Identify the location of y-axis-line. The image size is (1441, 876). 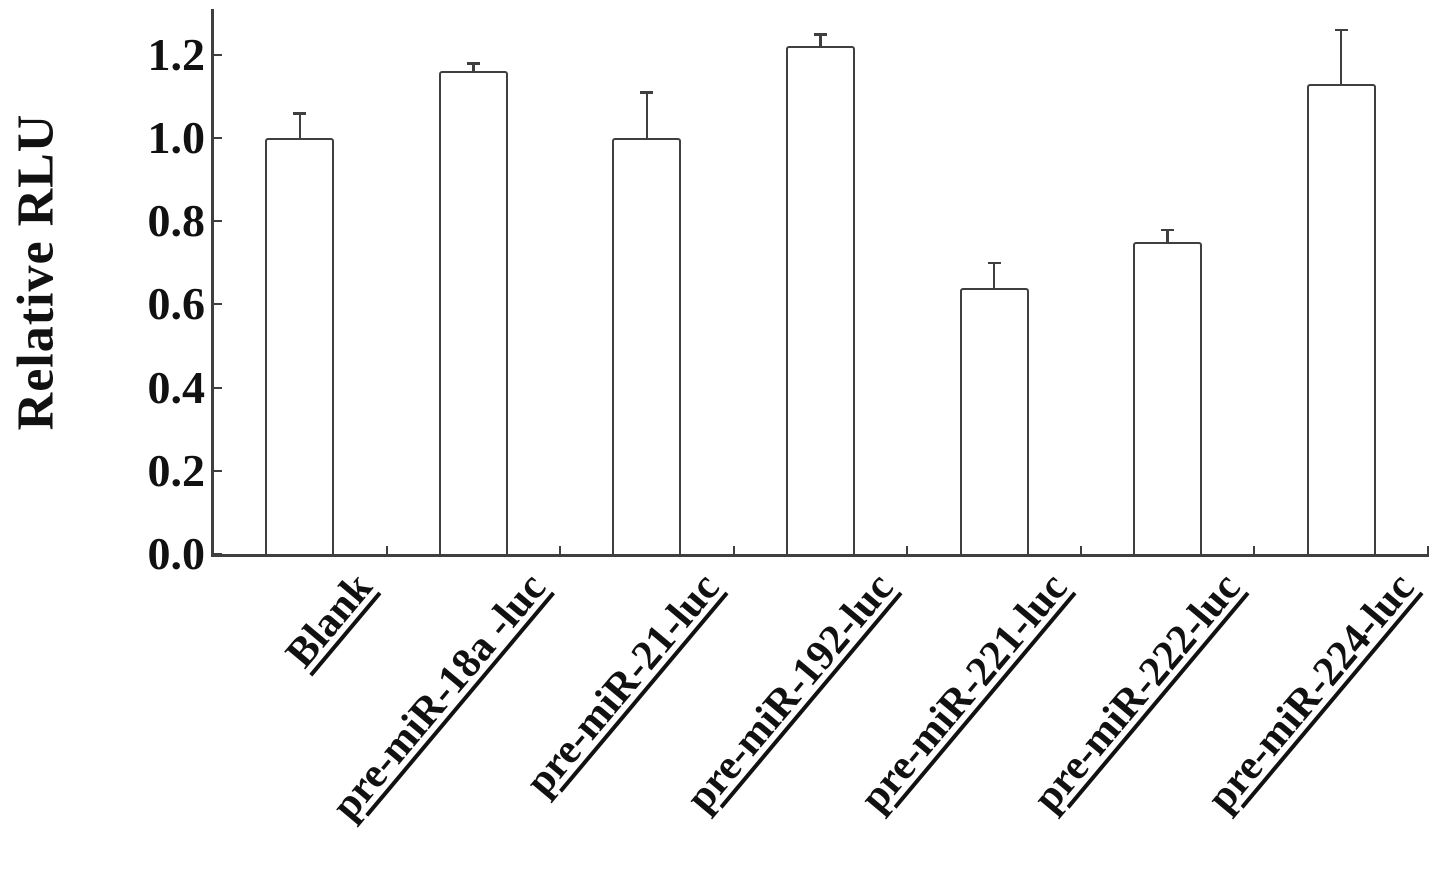
(212, 283).